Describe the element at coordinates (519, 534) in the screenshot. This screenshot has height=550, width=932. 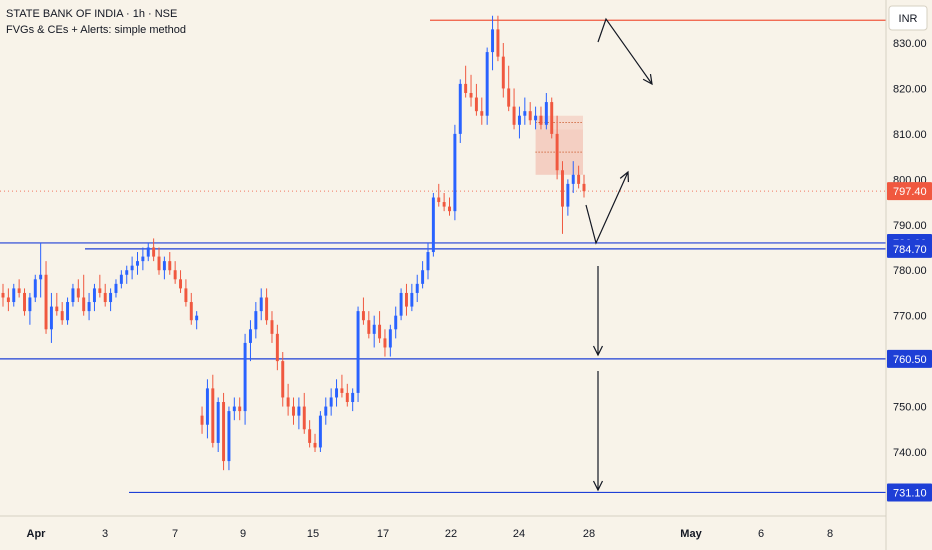
I see `x-tick-label: 24` at that location.